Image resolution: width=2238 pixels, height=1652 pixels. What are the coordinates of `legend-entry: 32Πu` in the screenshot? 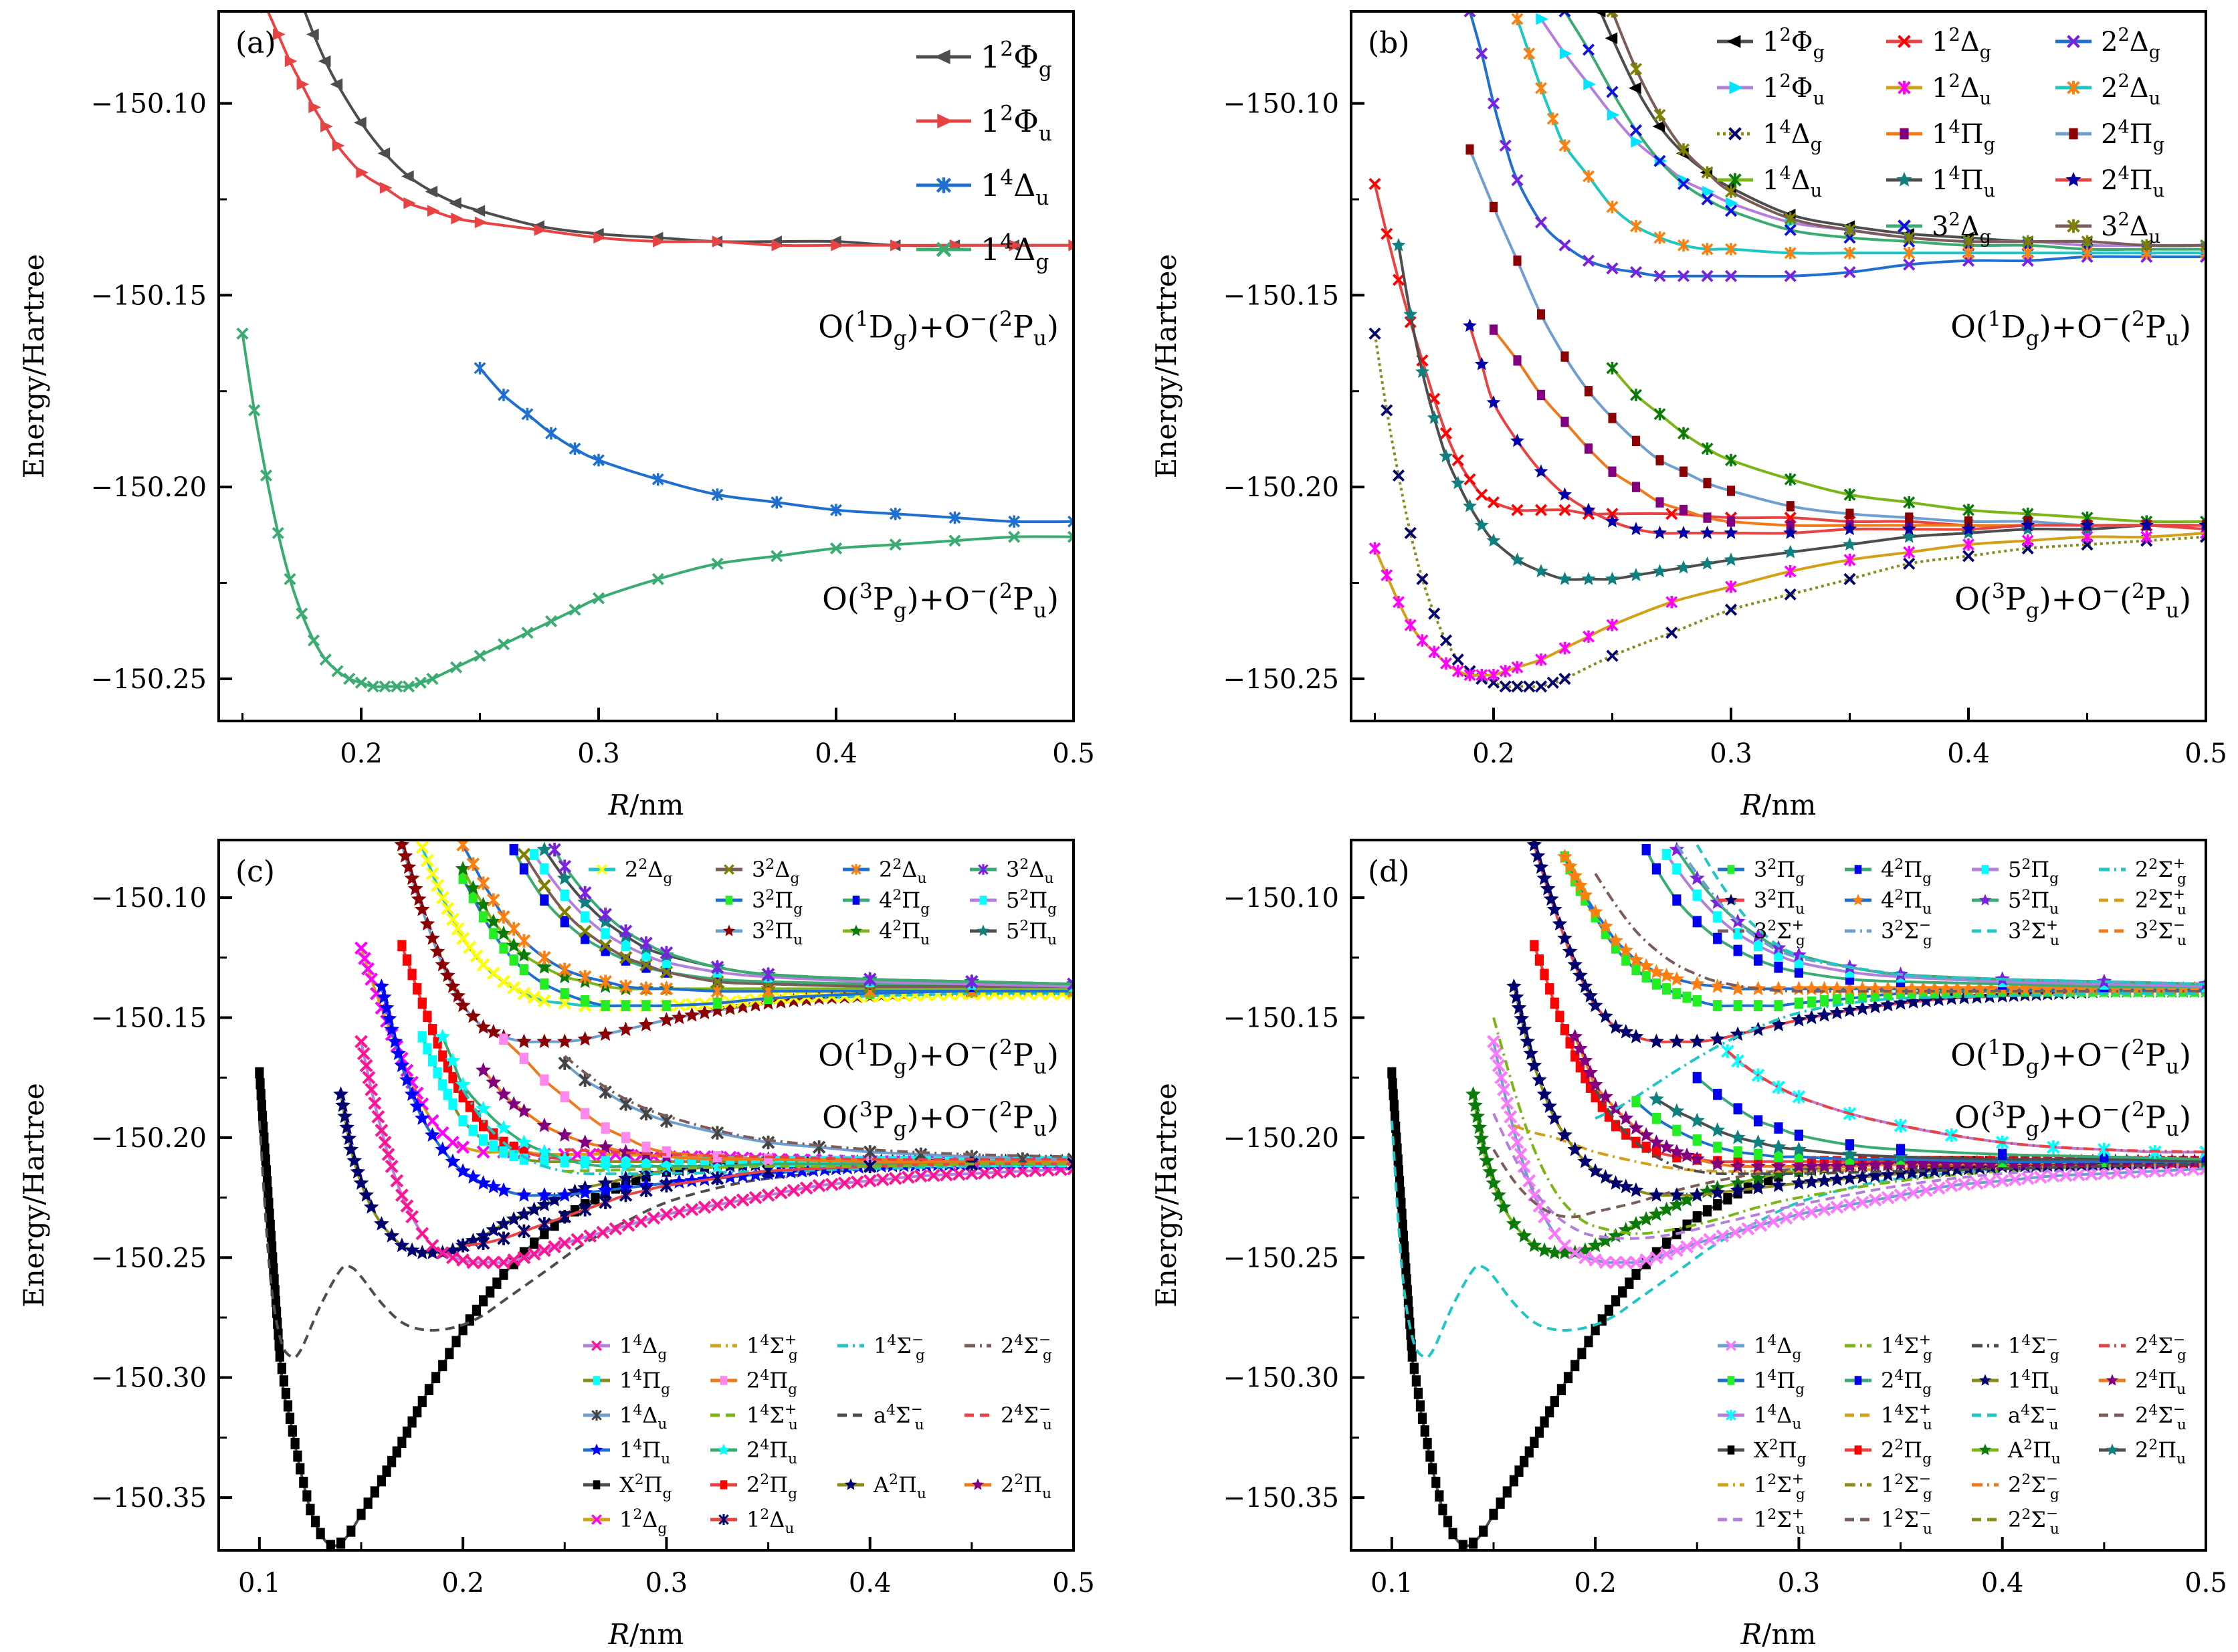 It's located at (1761, 902).